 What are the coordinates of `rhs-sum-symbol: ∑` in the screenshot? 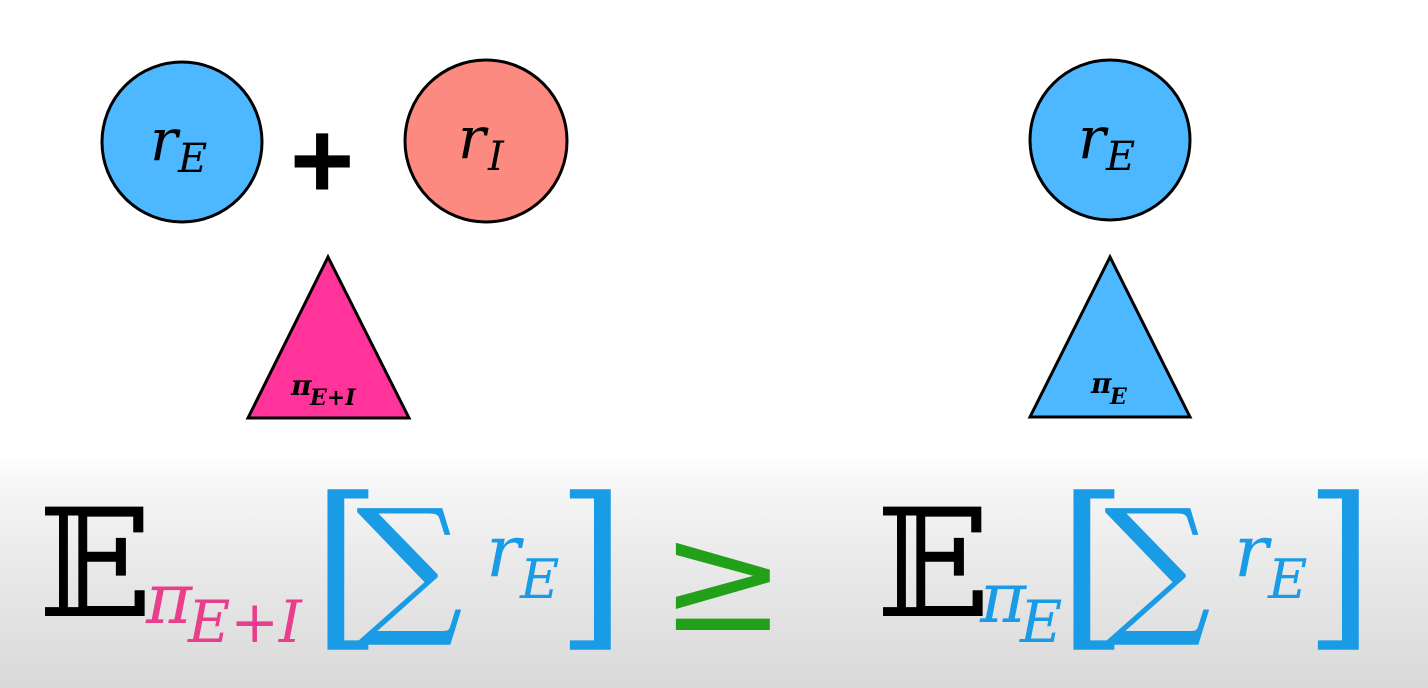 It's located at (1157, 565).